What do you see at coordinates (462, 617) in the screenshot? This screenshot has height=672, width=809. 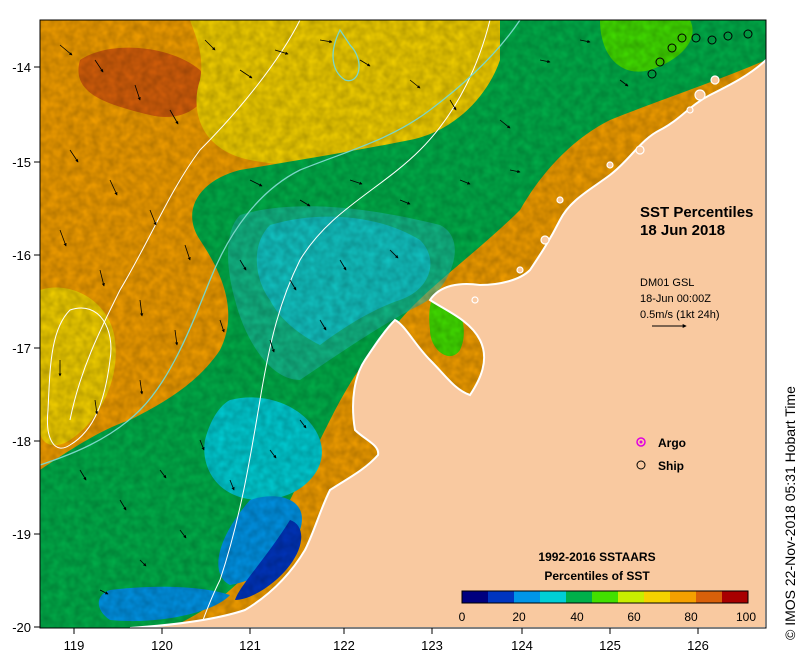 I see `colorbar-tick-label: 0` at bounding box center [462, 617].